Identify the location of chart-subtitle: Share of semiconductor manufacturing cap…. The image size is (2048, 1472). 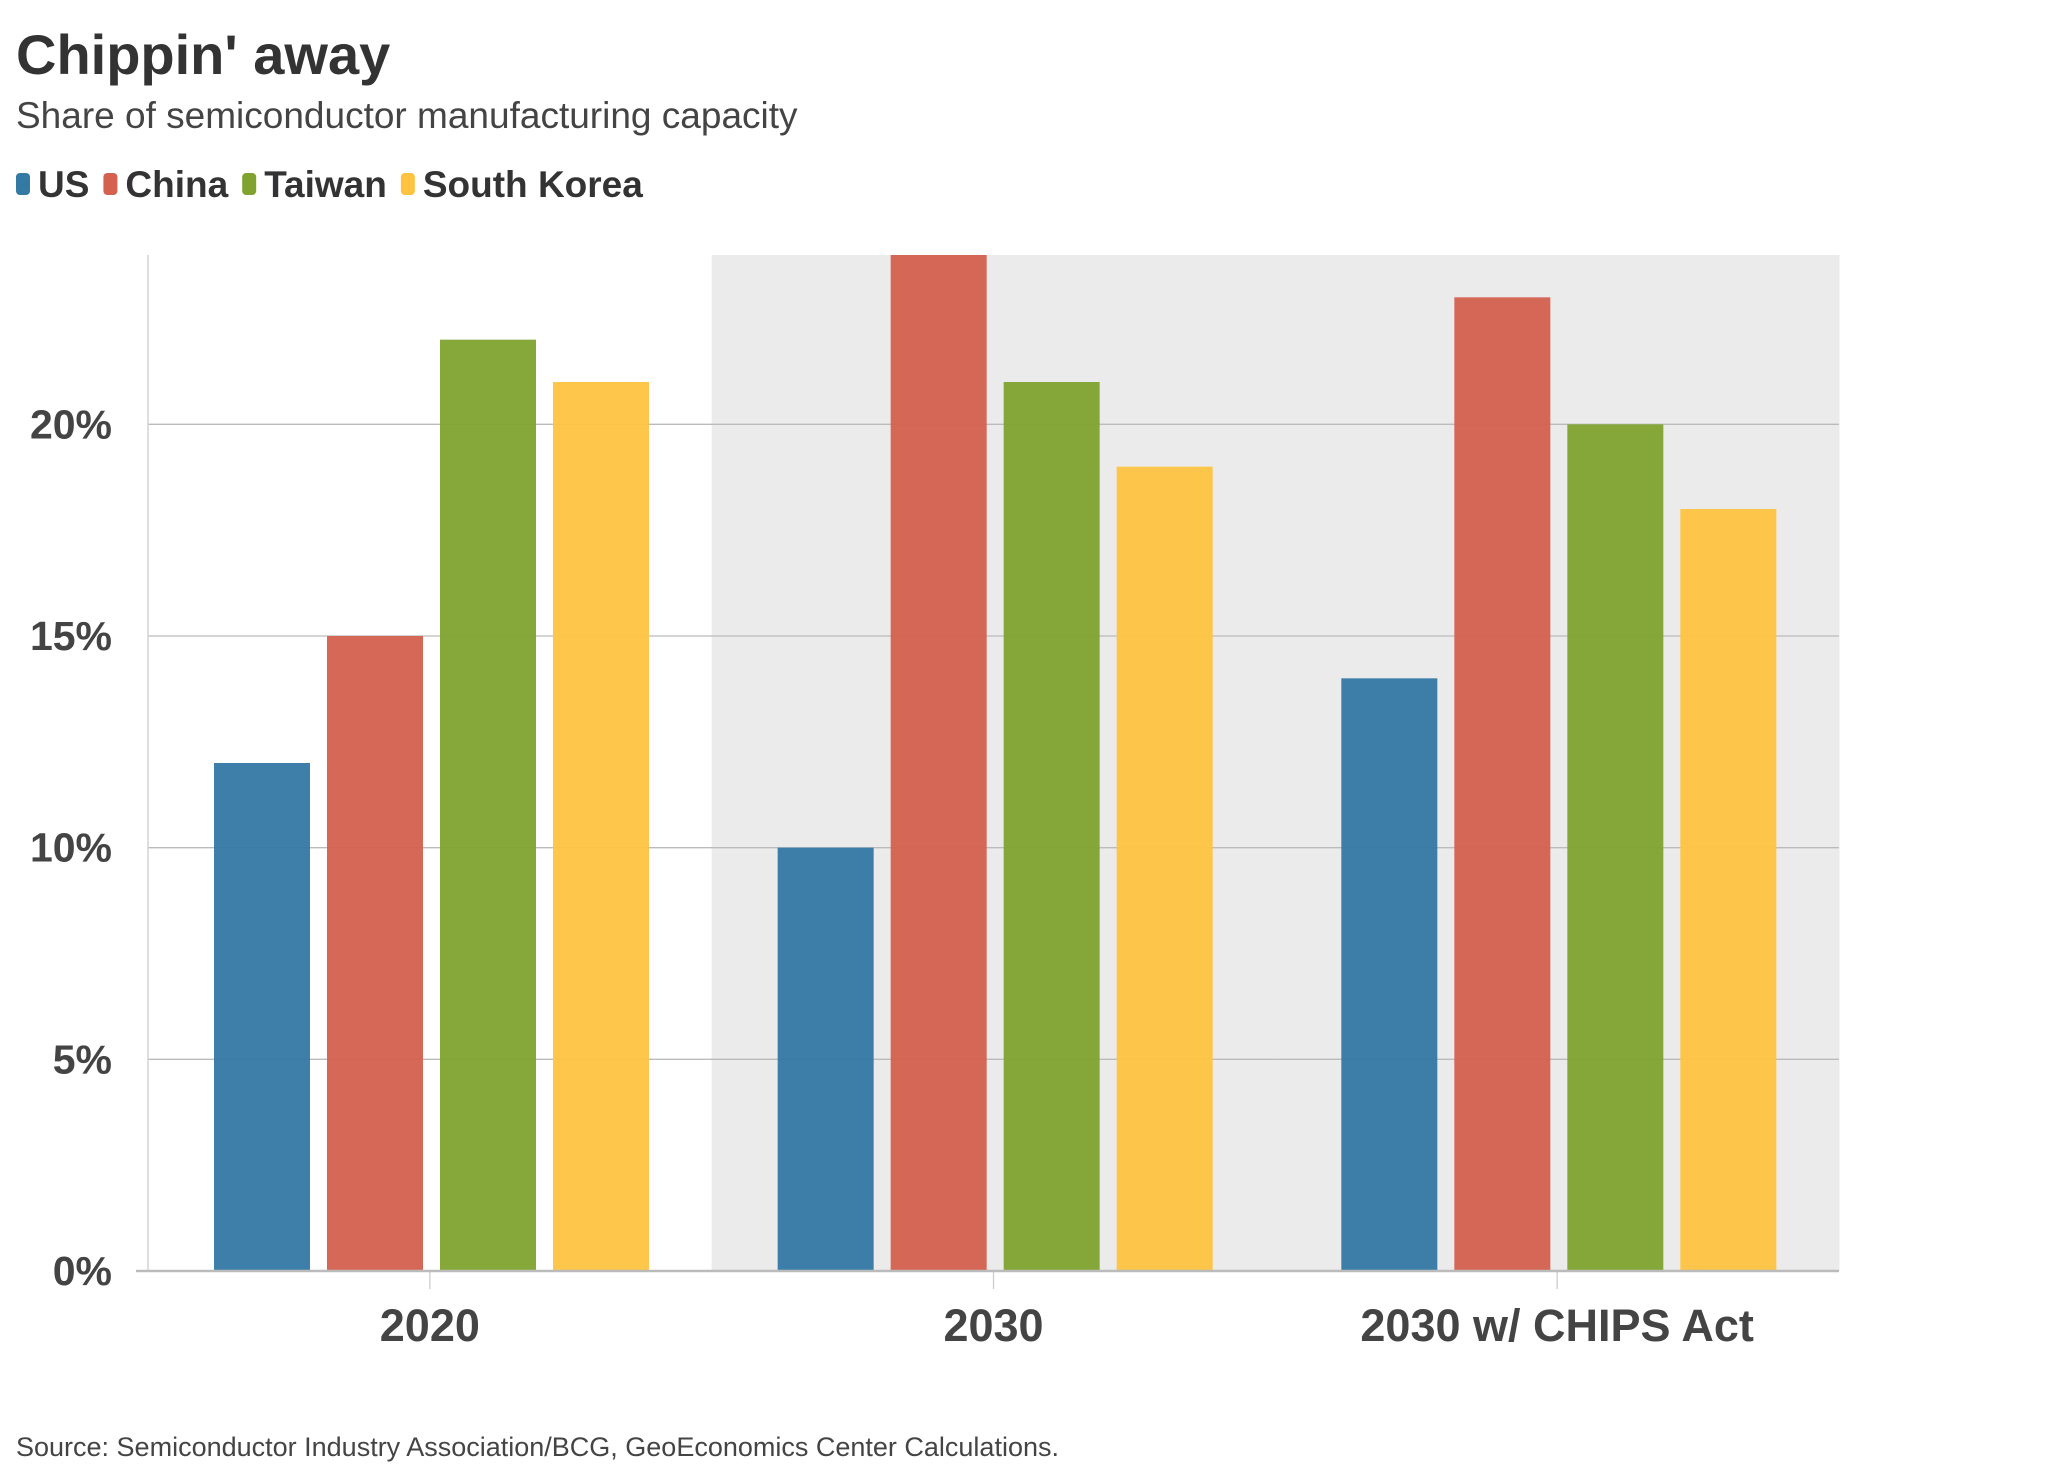
(407, 115).